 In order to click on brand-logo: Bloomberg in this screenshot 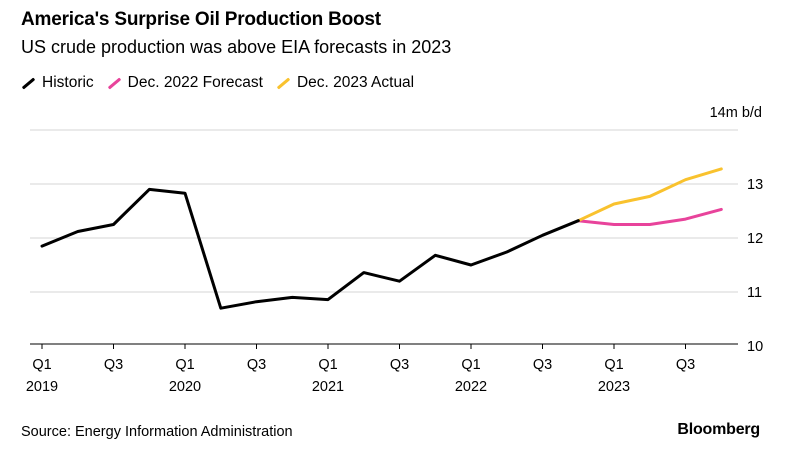, I will do `click(718, 429)`.